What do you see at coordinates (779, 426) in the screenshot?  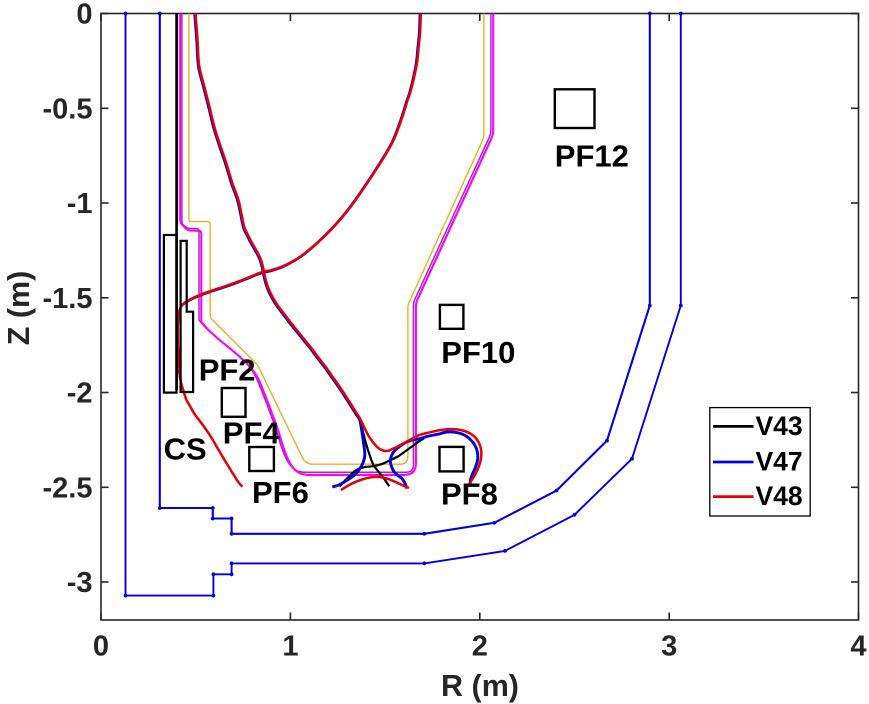 I see `svg-text: V43` at bounding box center [779, 426].